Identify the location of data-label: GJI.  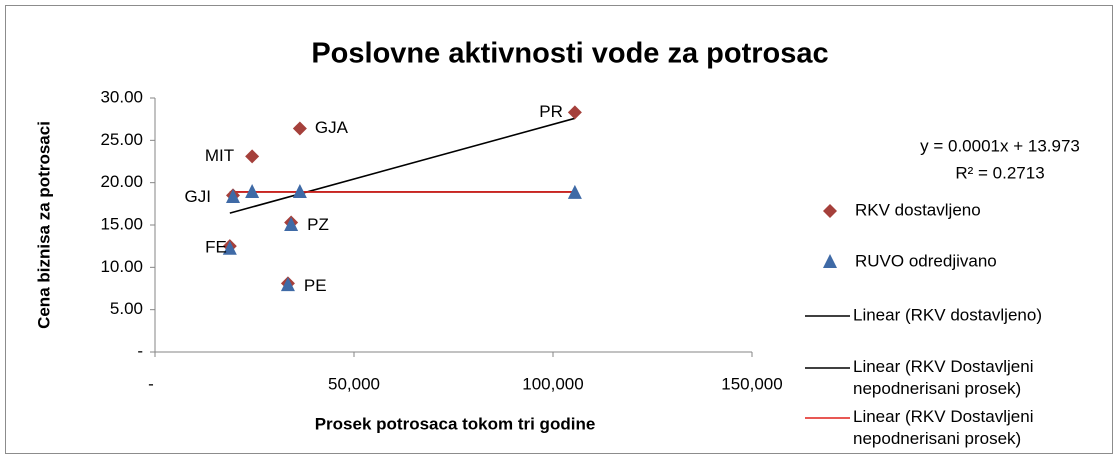
(198, 196).